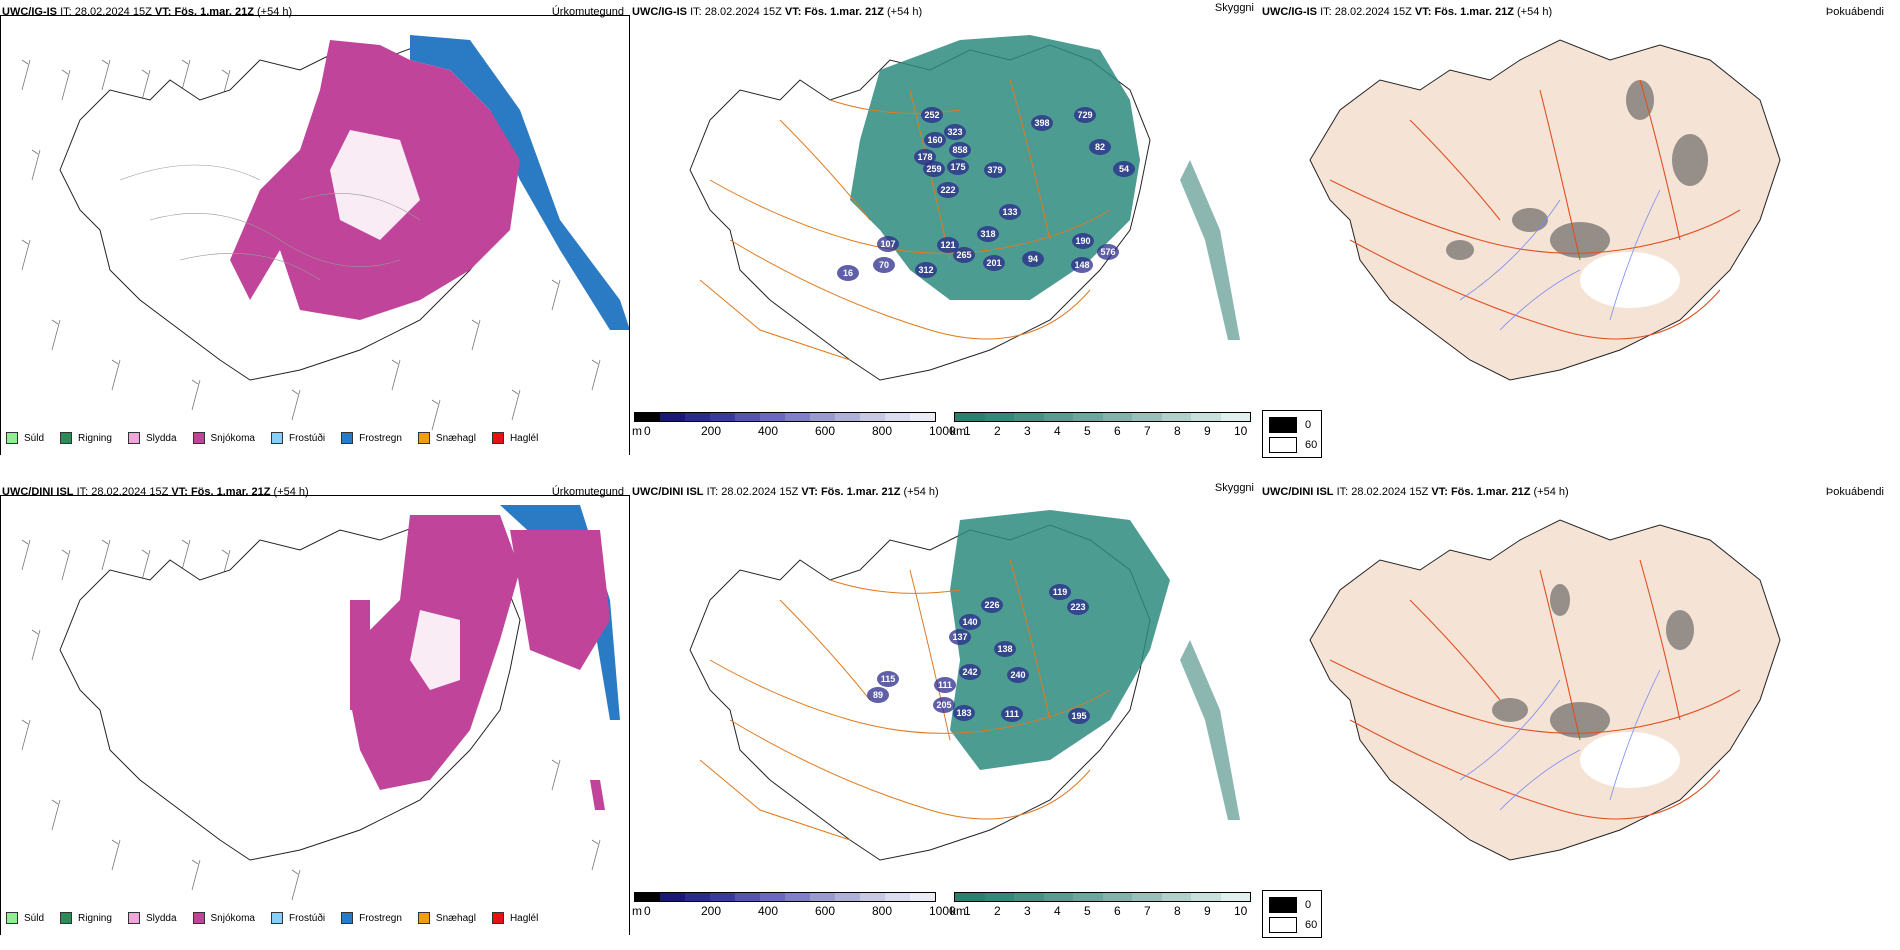 The image size is (1900, 950). I want to click on cloud-base-label: 323, so click(954, 132).